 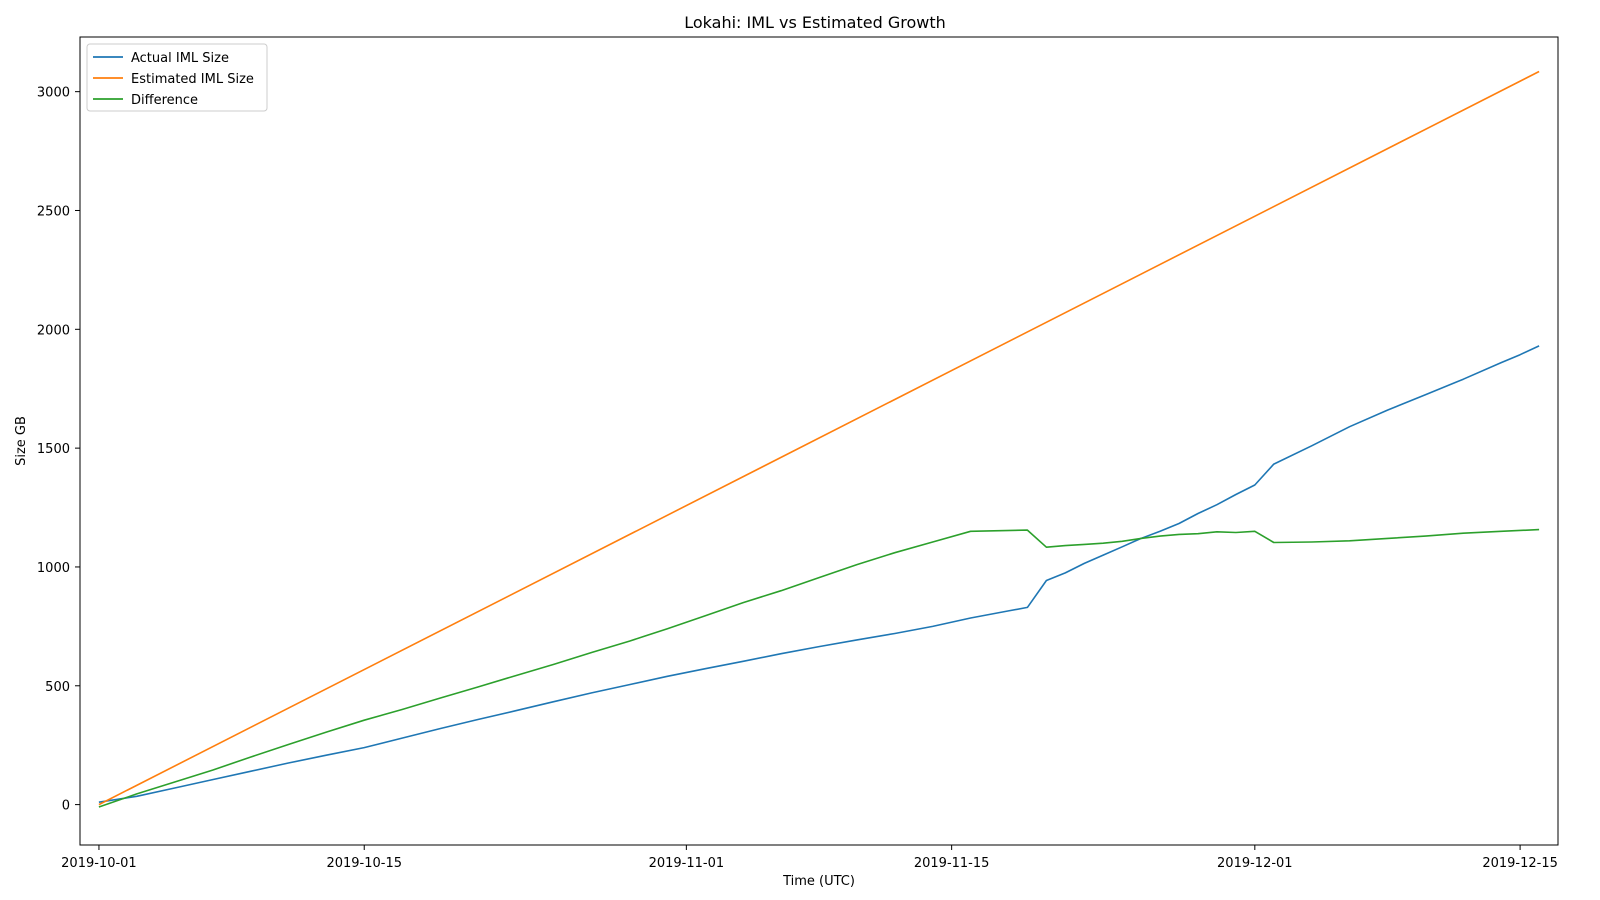 What do you see at coordinates (952, 863) in the screenshot?
I see `x-tick-label: 2019-11-15` at bounding box center [952, 863].